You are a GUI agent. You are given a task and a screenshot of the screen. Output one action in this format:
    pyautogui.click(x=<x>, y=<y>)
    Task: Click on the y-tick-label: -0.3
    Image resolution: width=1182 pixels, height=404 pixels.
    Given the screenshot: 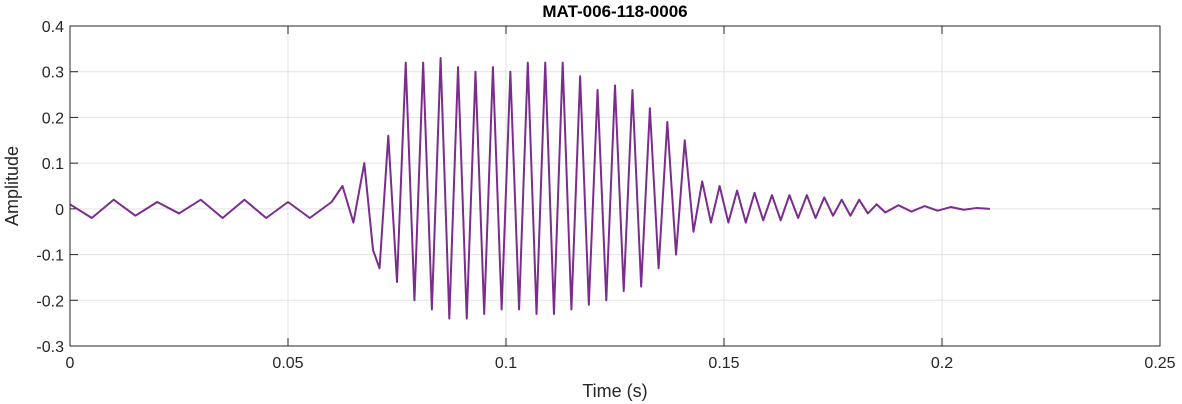 What is the action you would take?
    pyautogui.click(x=50, y=347)
    